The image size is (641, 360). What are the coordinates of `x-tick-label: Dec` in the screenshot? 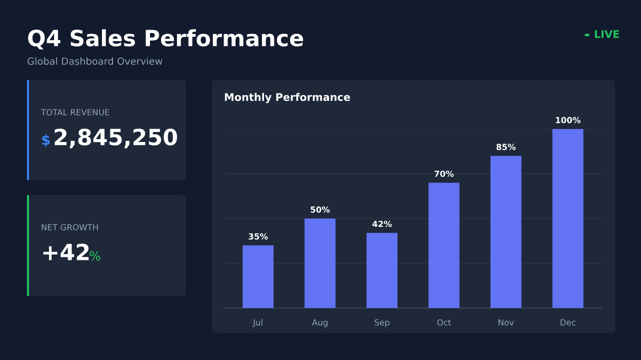 It's located at (568, 322).